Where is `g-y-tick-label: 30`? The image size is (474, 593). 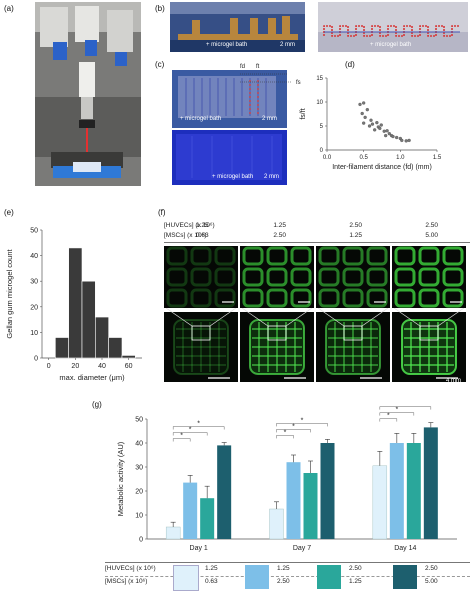 g-y-tick-label: 30 is located at coordinates (139, 468).